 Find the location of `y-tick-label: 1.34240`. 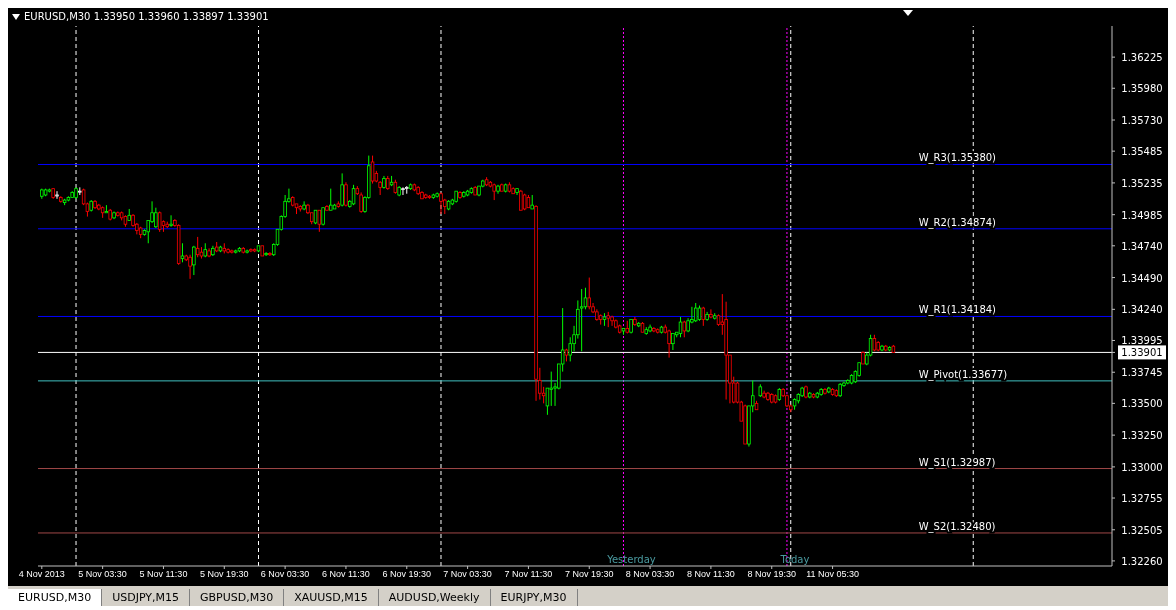

y-tick-label: 1.34240 is located at coordinates (1142, 310).